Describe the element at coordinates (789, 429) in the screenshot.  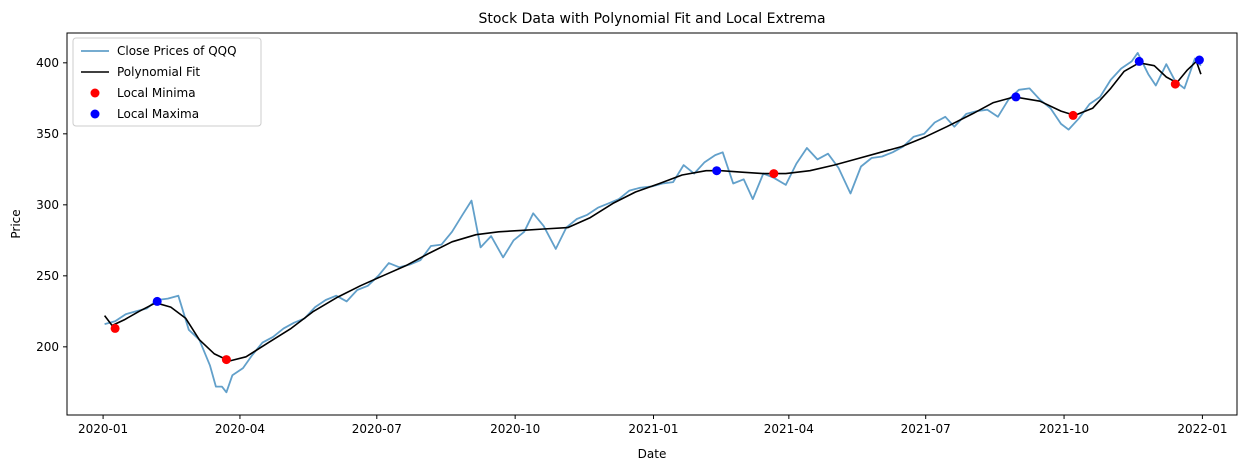
I see `x-tick-label: 2021-04` at that location.